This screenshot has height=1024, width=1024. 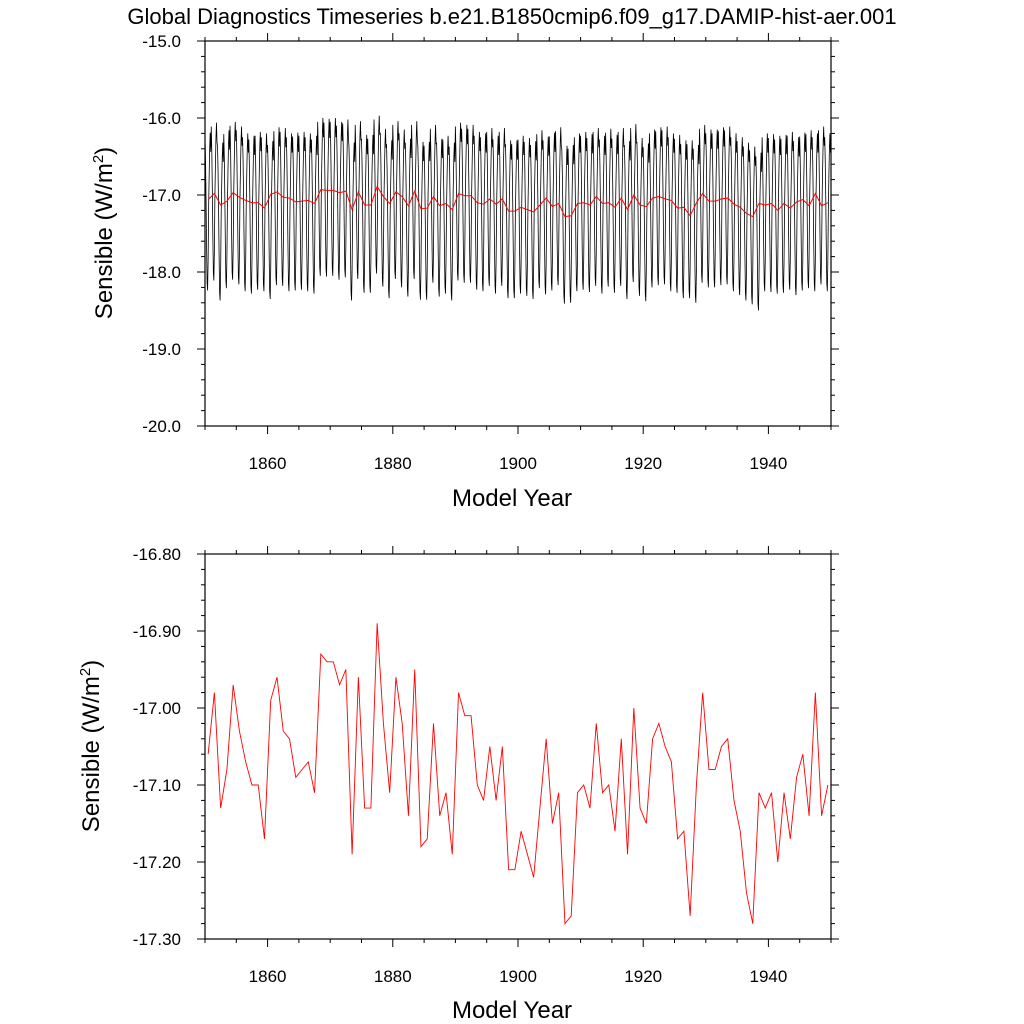 I want to click on top-y-tick-label: -16.0, so click(x=161, y=118).